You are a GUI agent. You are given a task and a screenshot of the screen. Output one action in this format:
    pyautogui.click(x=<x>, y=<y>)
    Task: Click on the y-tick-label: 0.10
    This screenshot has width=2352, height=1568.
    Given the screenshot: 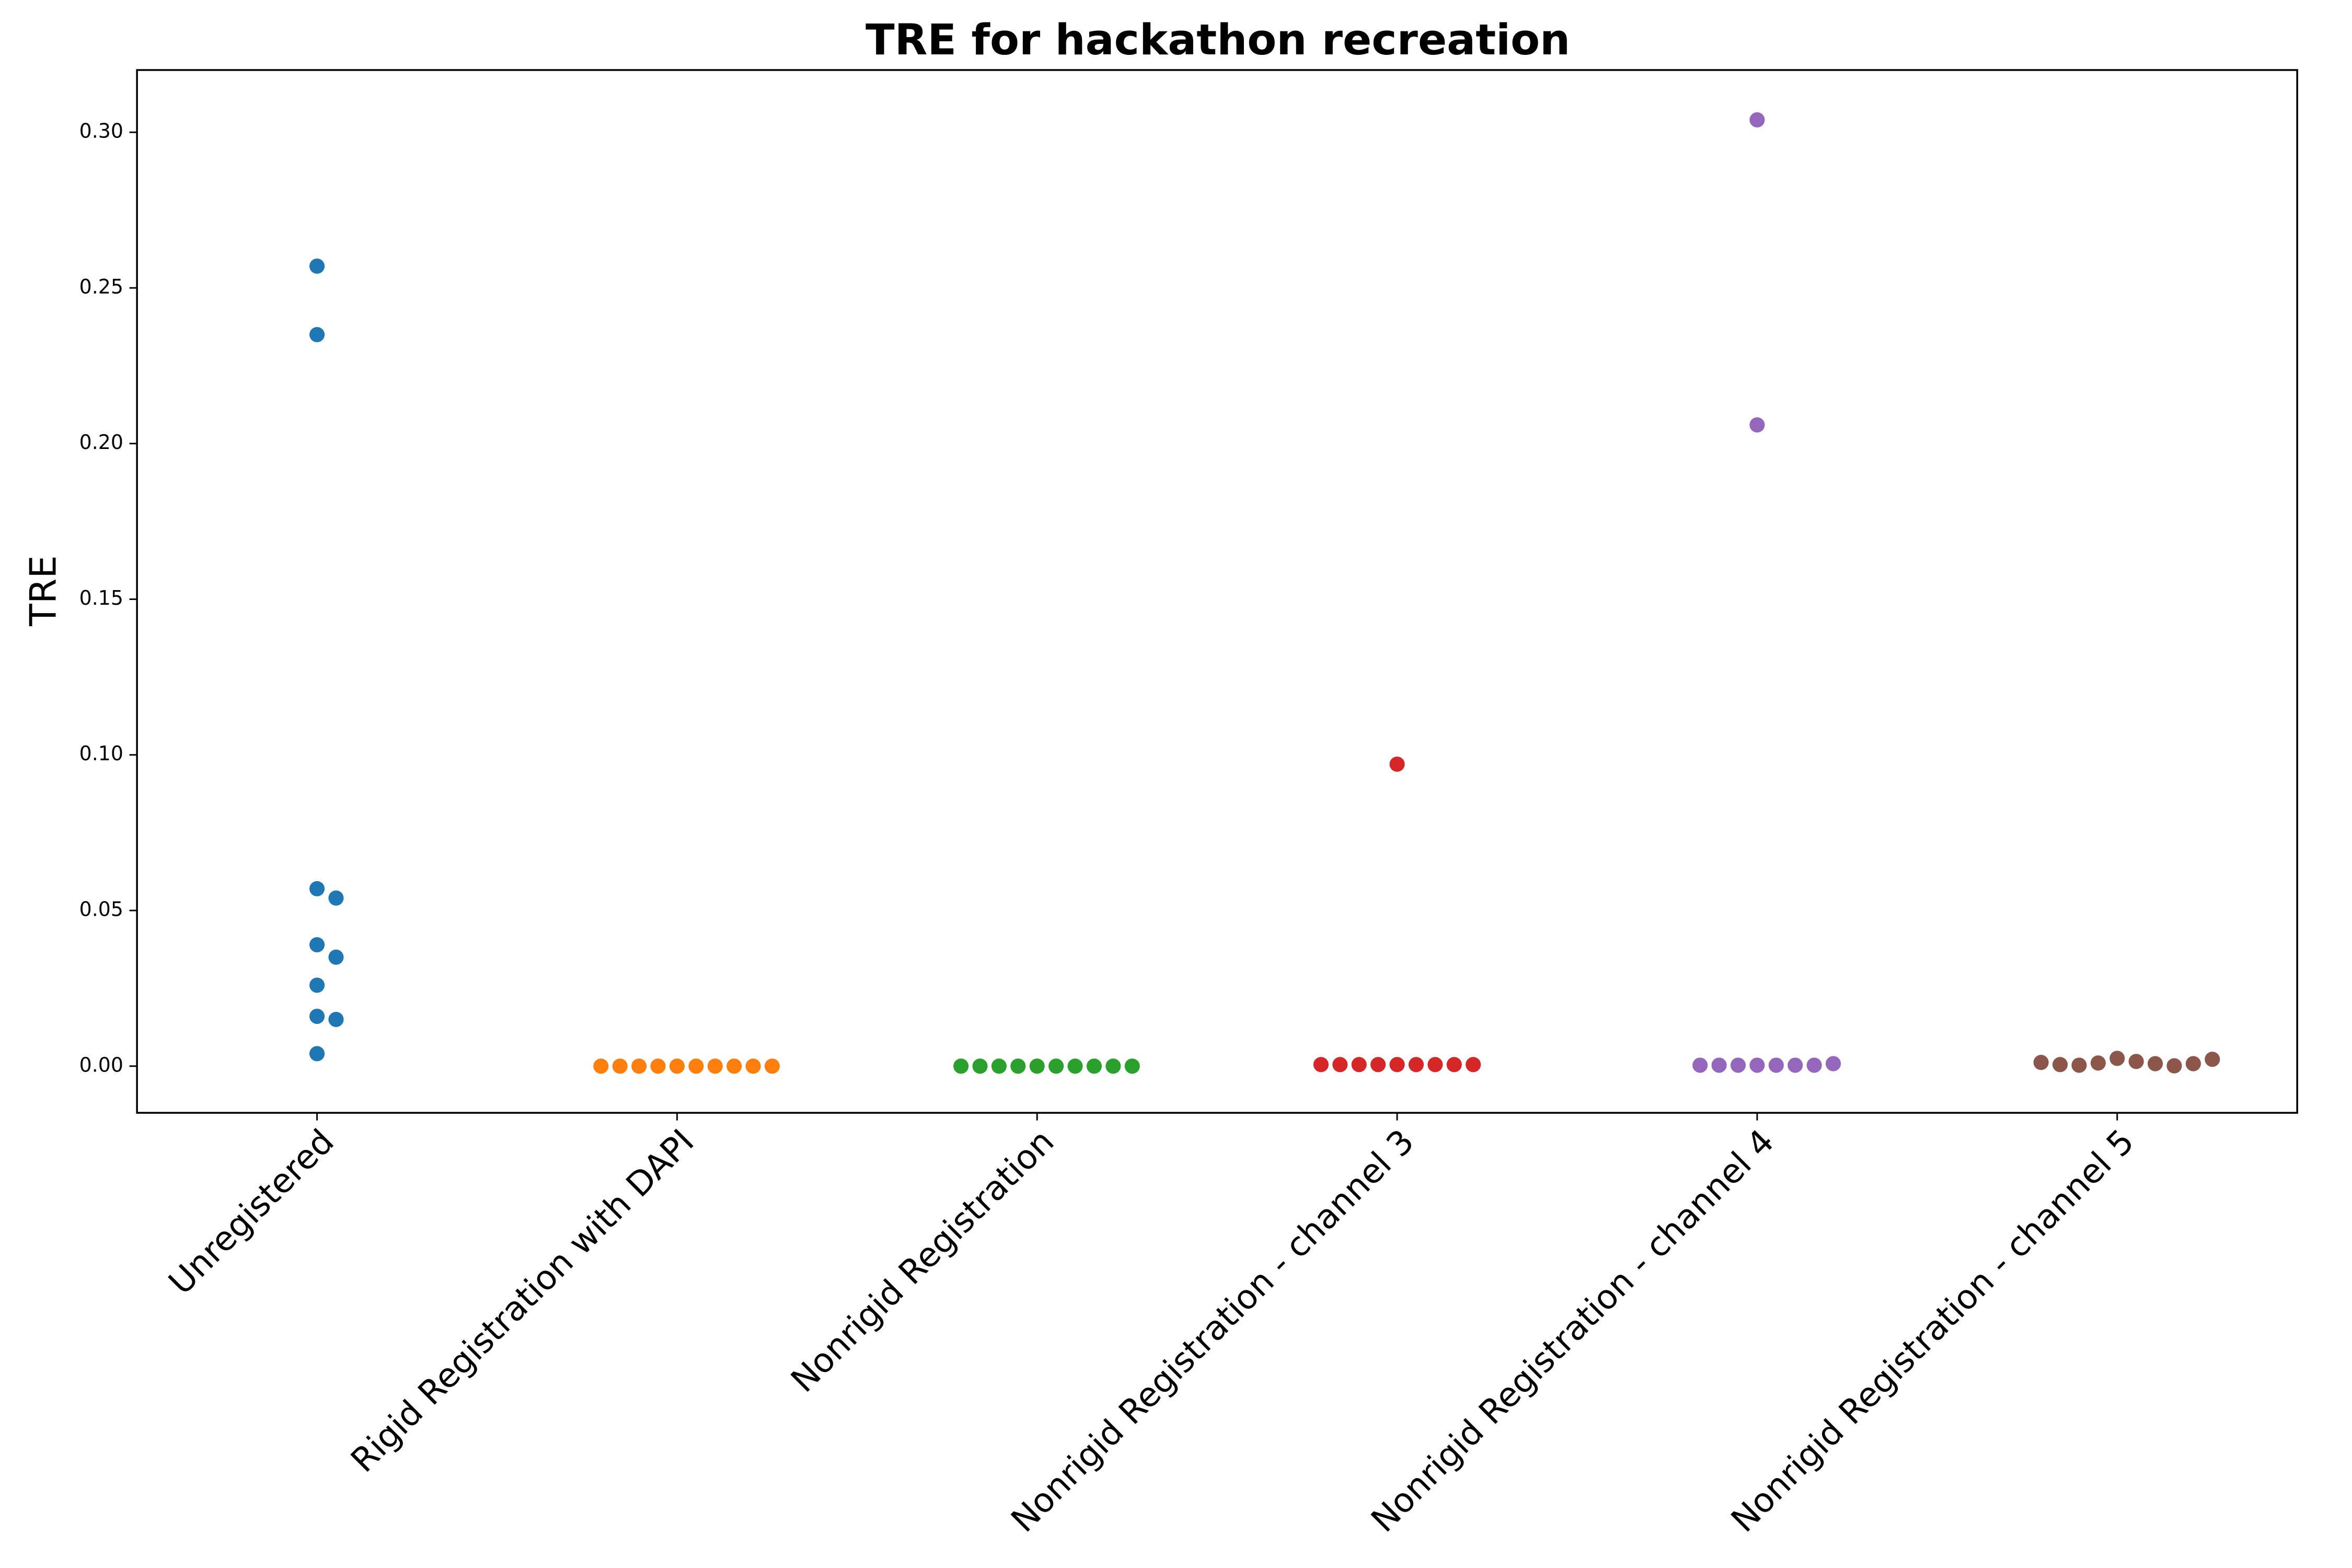 What is the action you would take?
    pyautogui.click(x=101, y=753)
    